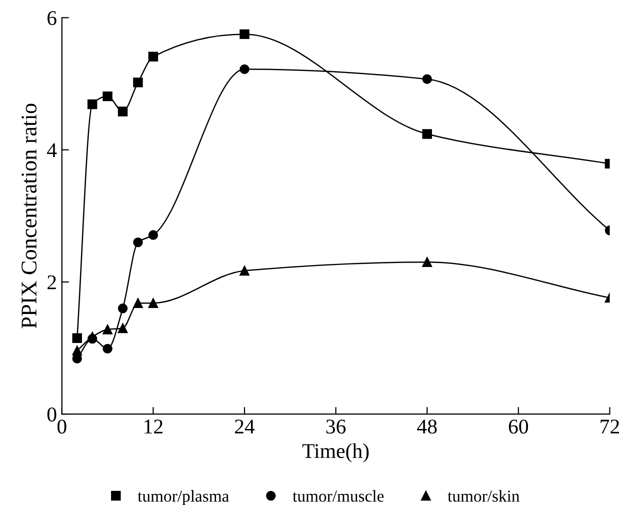 Image resolution: width=619 pixels, height=505 pixels. What do you see at coordinates (183, 497) in the screenshot?
I see `legend-label: tumor/plasma` at bounding box center [183, 497].